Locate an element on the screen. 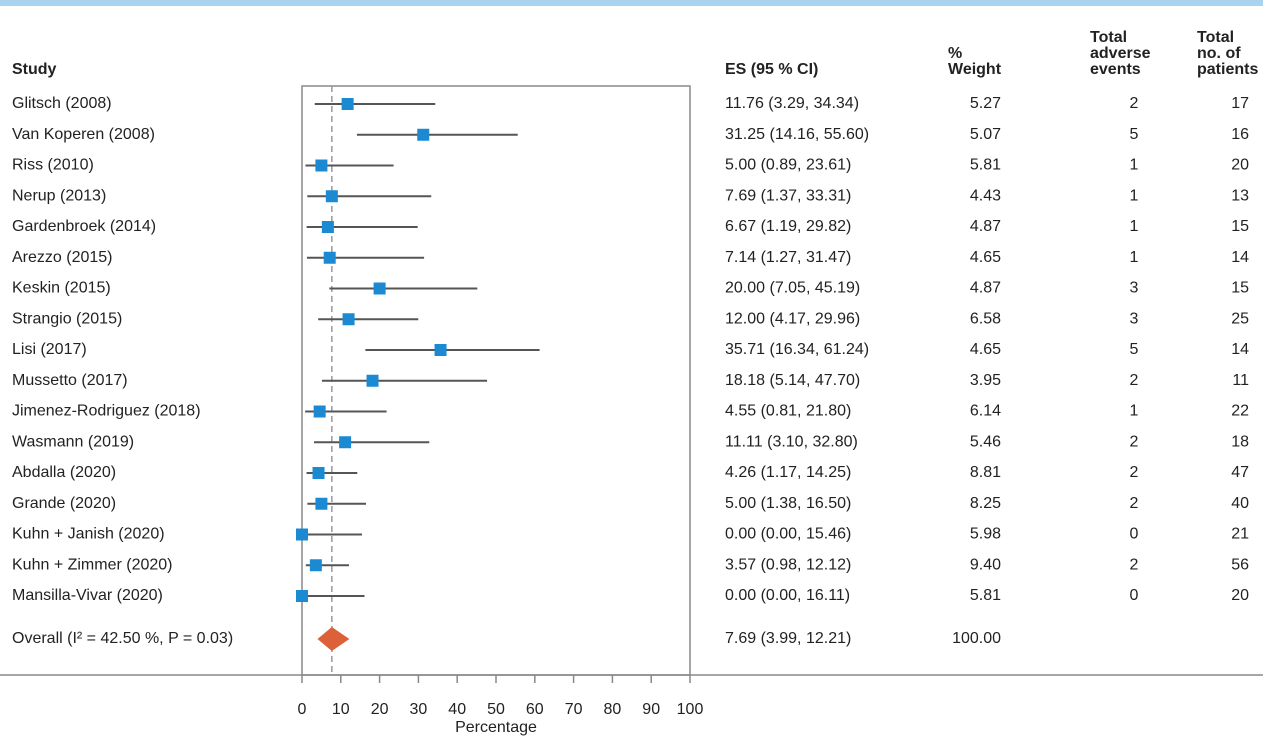  weight: 5.07 is located at coordinates (985, 134).